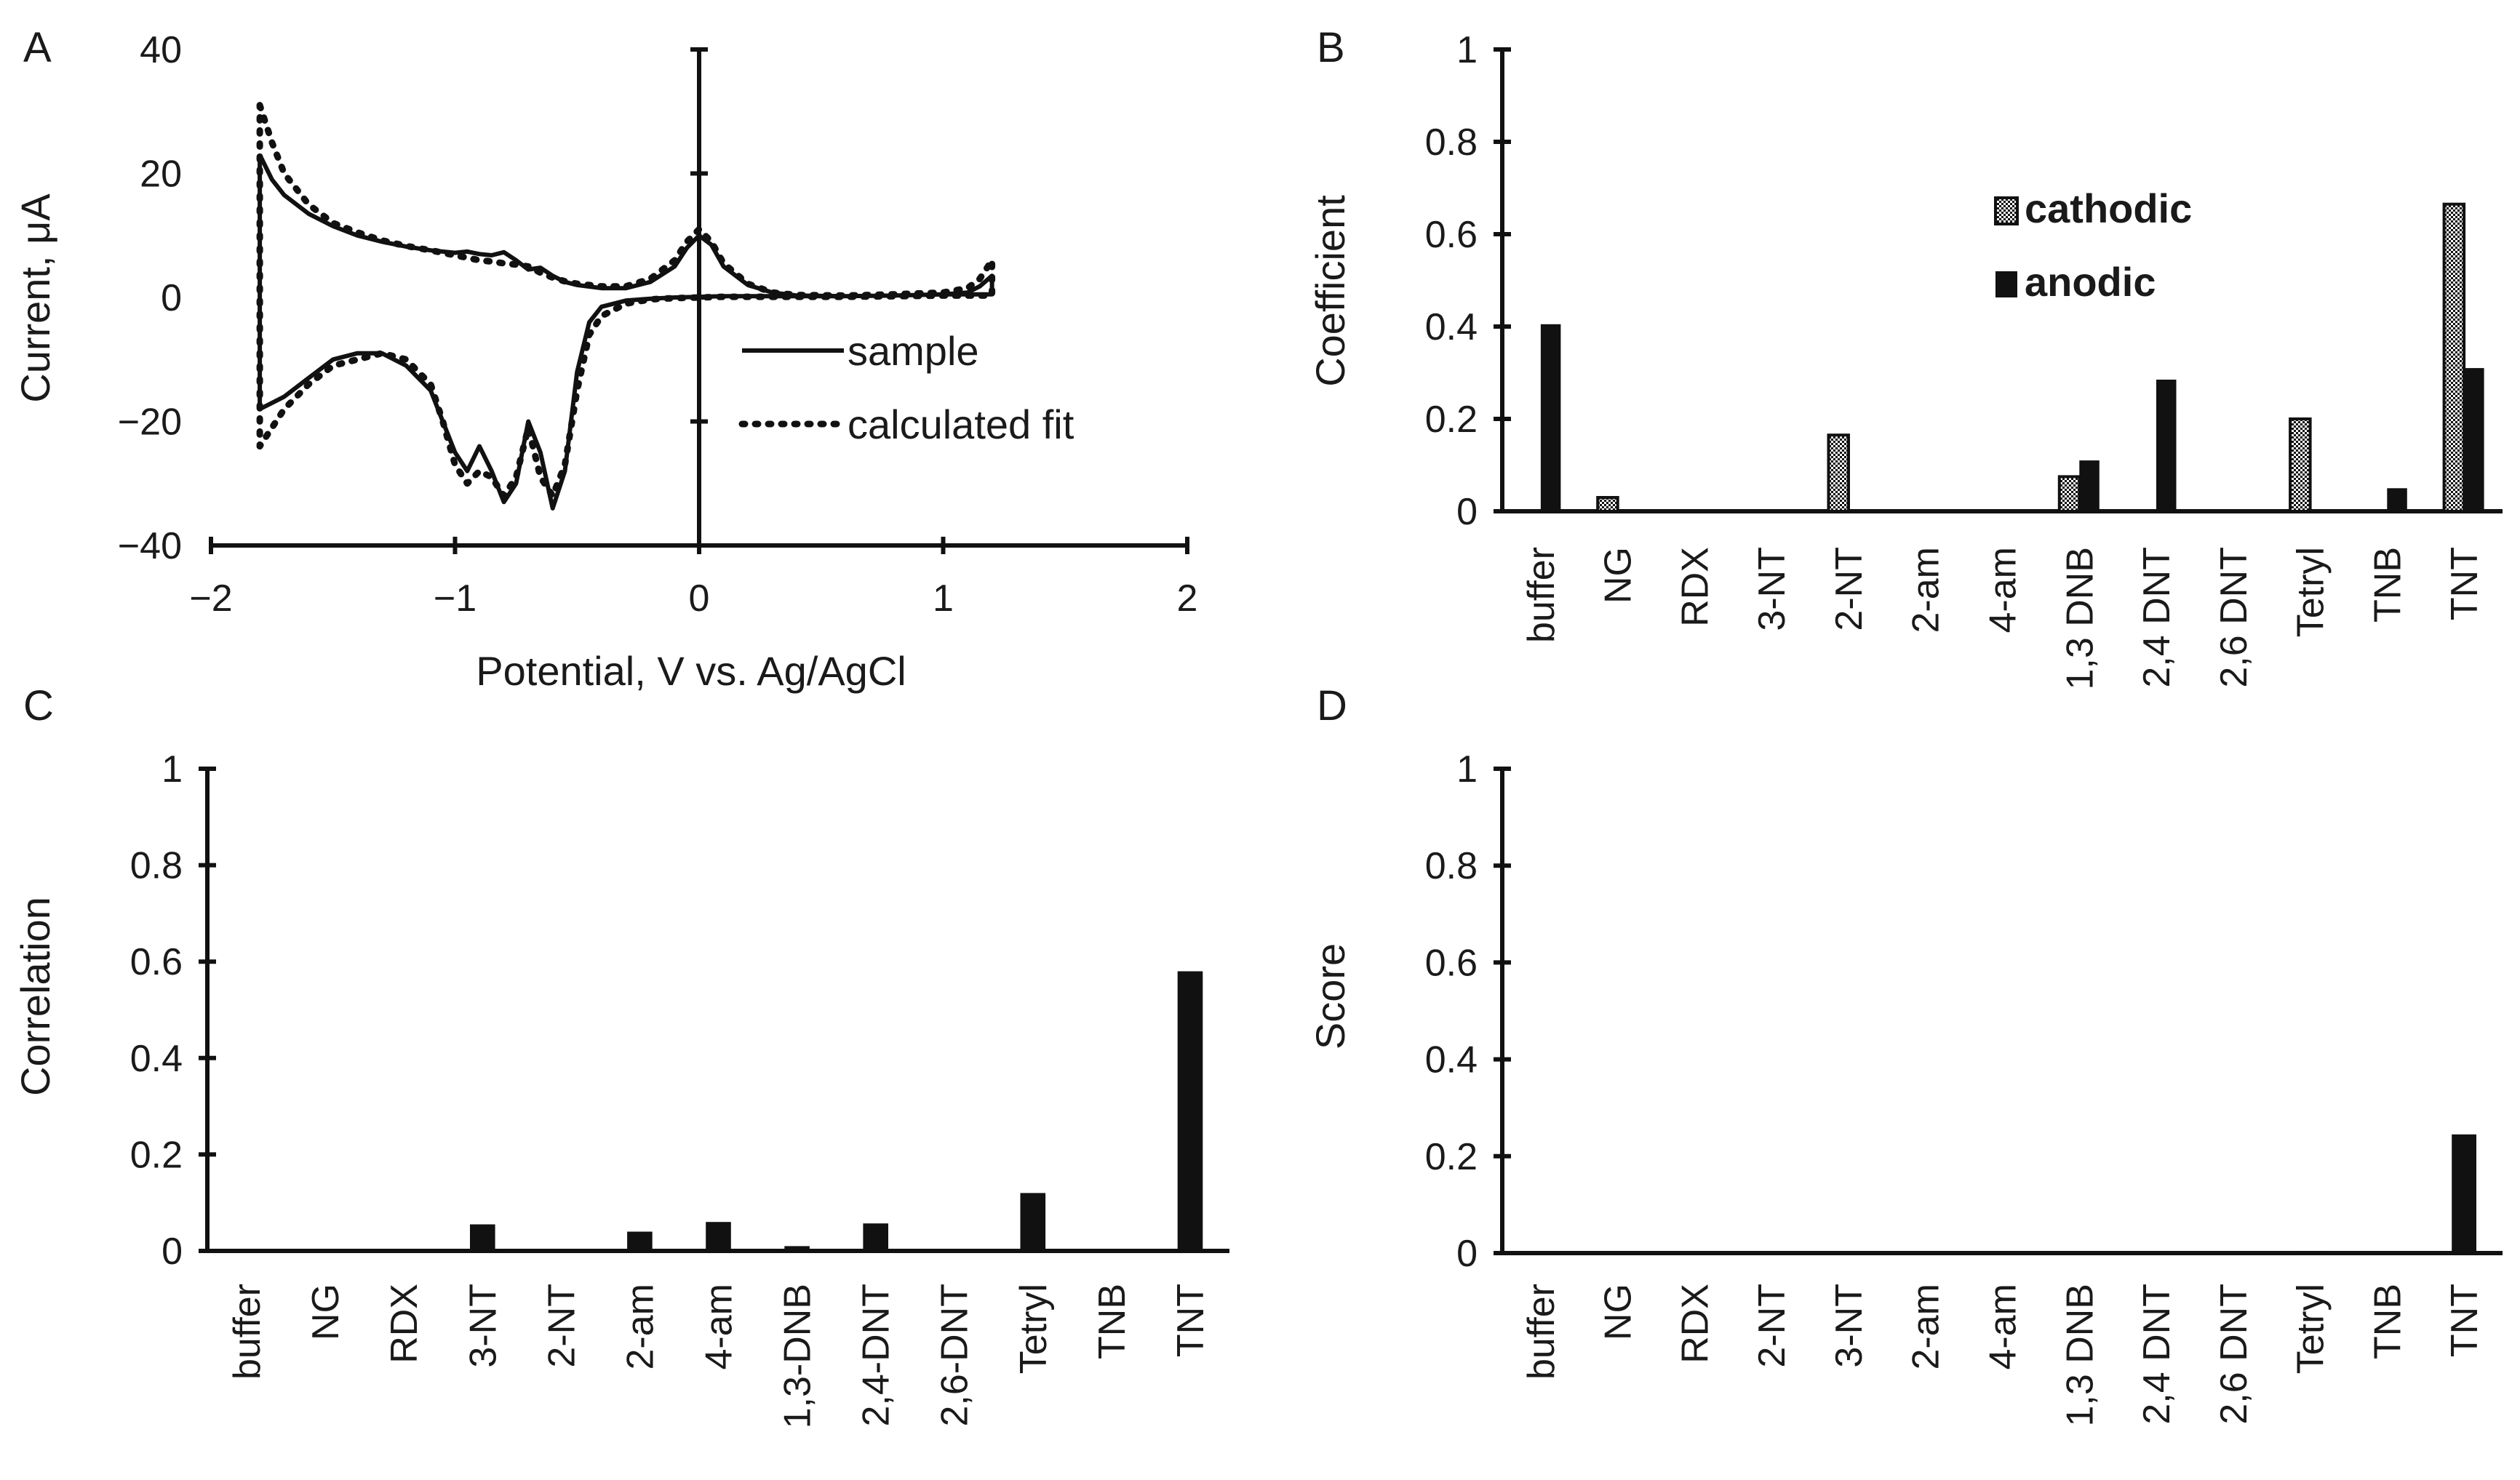  Describe the element at coordinates (1451, 235) in the screenshot. I see `panel-b-y-tick-label: 0.6` at that location.